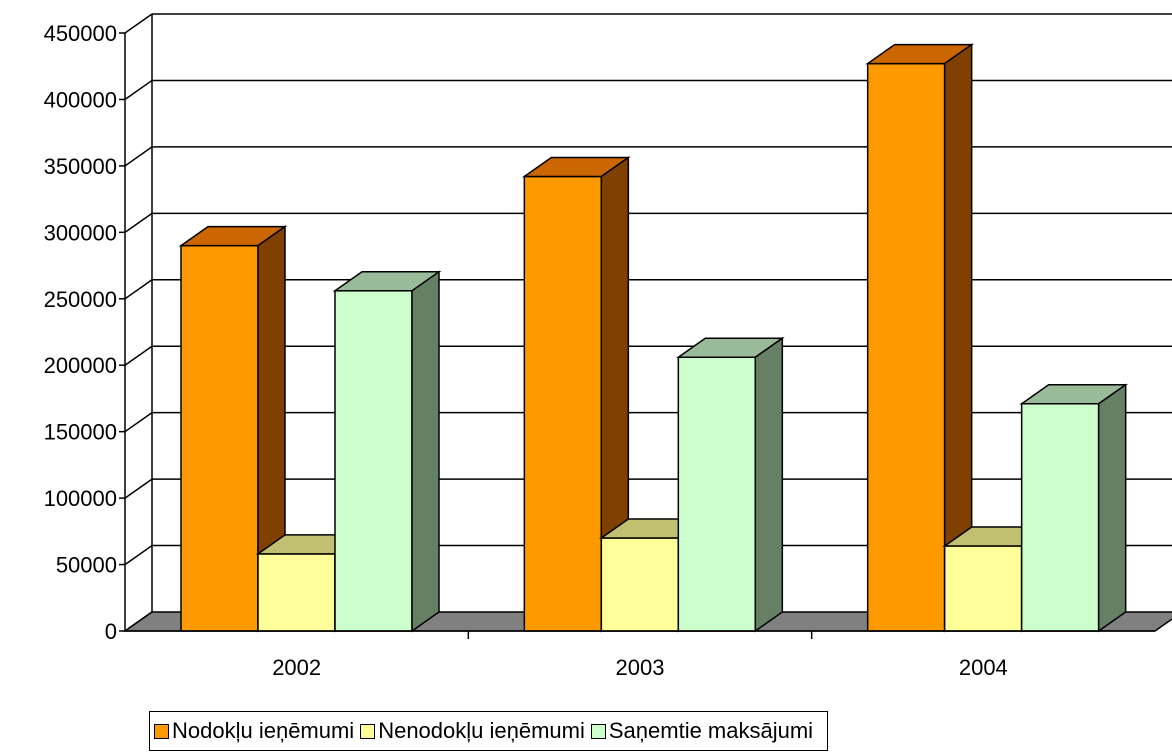  Describe the element at coordinates (481, 730) in the screenshot. I see `legend-label: Nenodokļu ieņēmumi` at that location.